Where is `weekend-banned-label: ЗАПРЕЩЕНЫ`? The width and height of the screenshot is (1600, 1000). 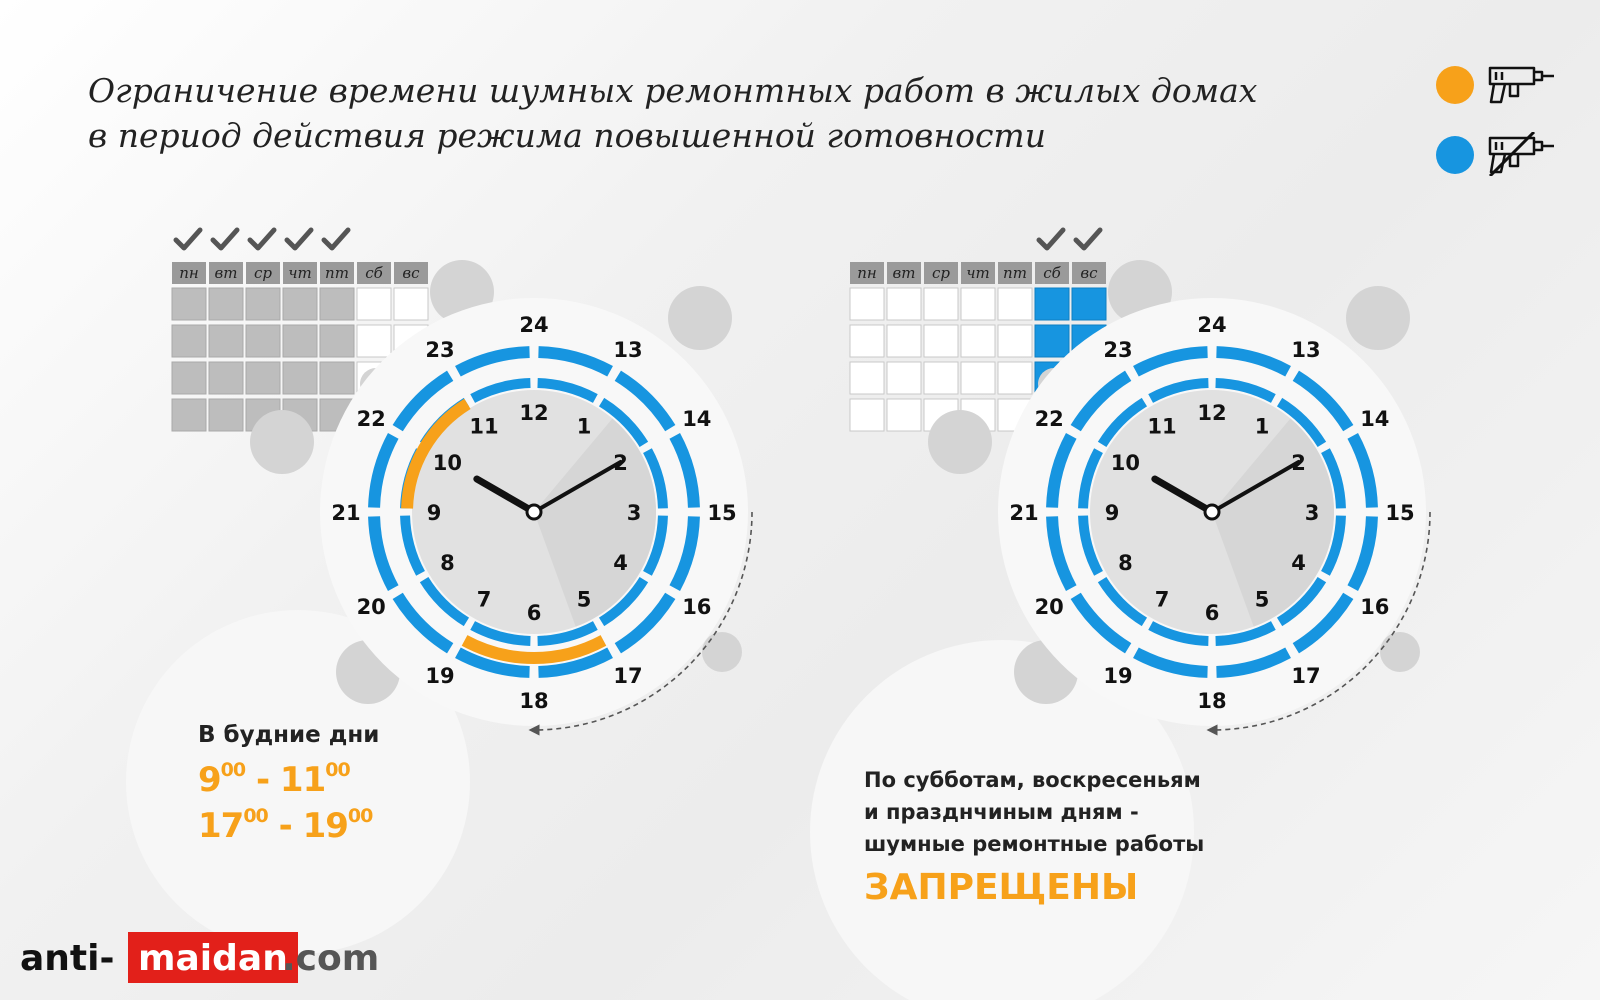 weekend-banned-label: ЗАПРЕЩЕНЫ is located at coordinates (1001, 887).